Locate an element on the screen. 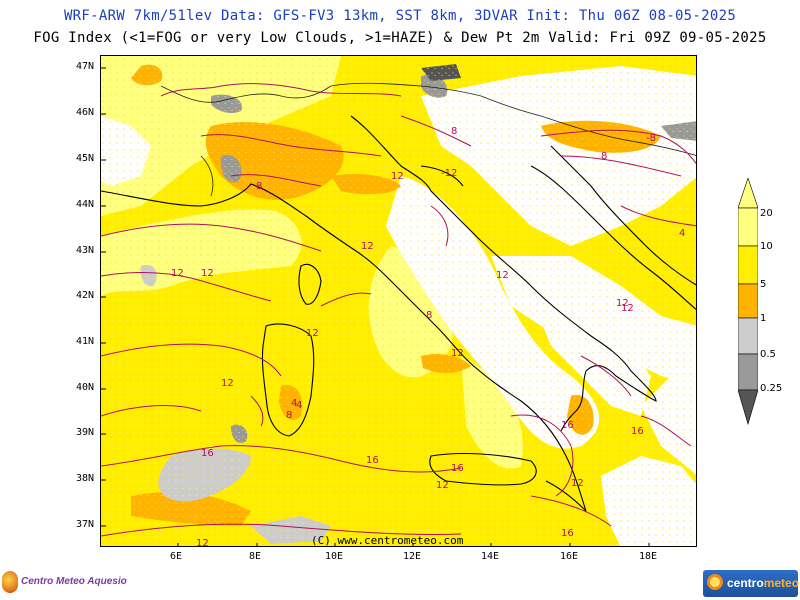 The width and height of the screenshot is (800, 600). centro-meteo-aquesio-logo: Centro Meteo Aquesio is located at coordinates (65, 583).